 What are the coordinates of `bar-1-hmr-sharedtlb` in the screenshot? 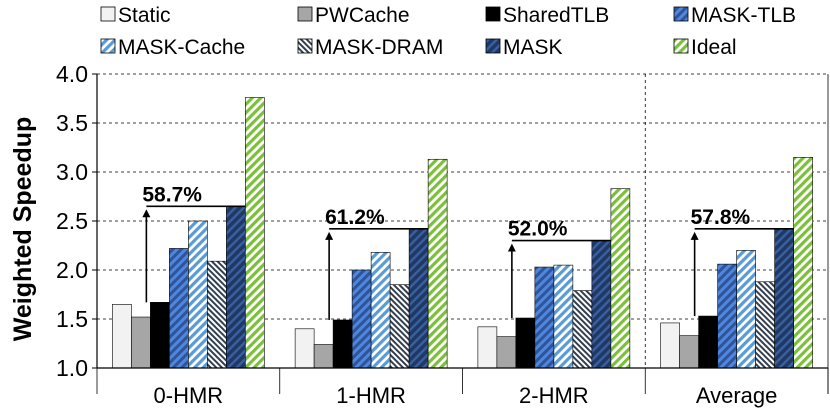 It's located at (342, 344).